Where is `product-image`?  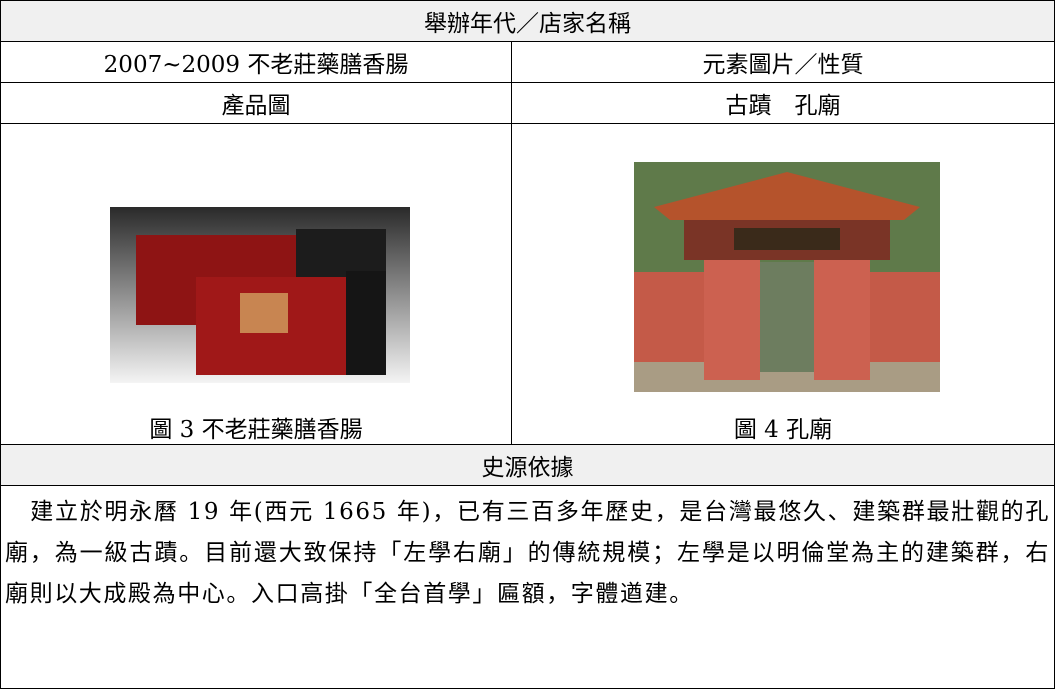
product-image is located at coordinates (260, 295).